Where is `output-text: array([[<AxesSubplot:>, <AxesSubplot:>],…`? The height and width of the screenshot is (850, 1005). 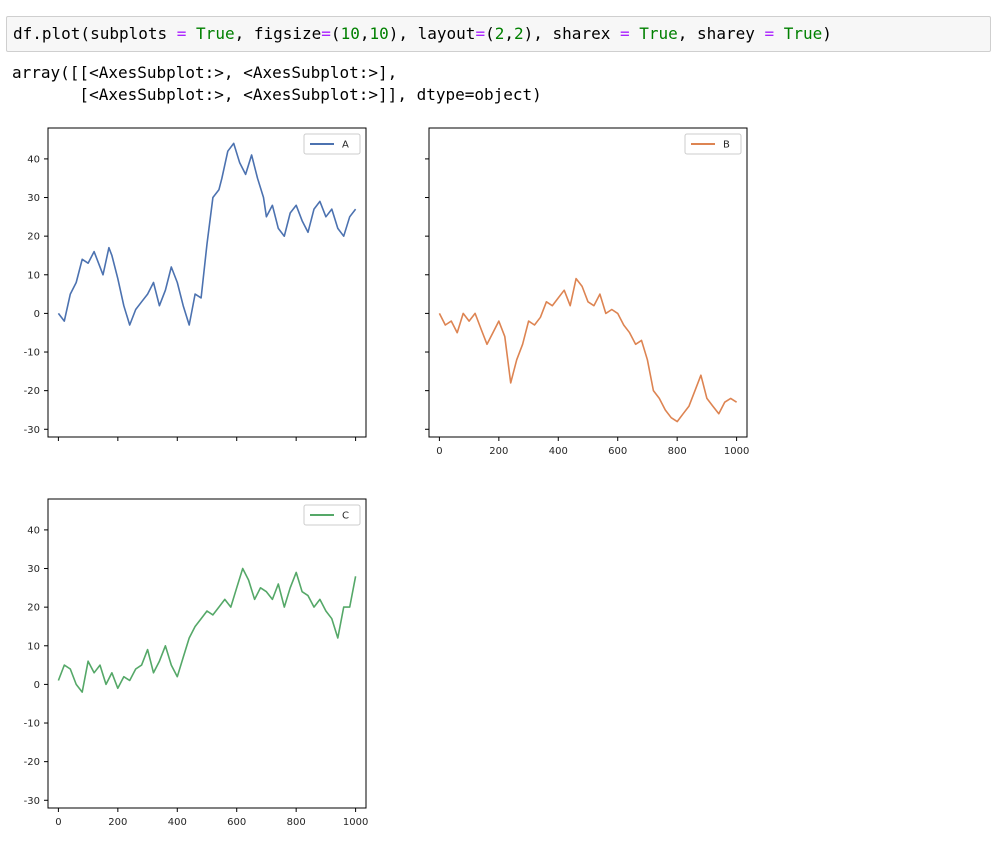 output-text: array([[<AxesSubplot:>, <AxesSubplot:>],… is located at coordinates (277, 84).